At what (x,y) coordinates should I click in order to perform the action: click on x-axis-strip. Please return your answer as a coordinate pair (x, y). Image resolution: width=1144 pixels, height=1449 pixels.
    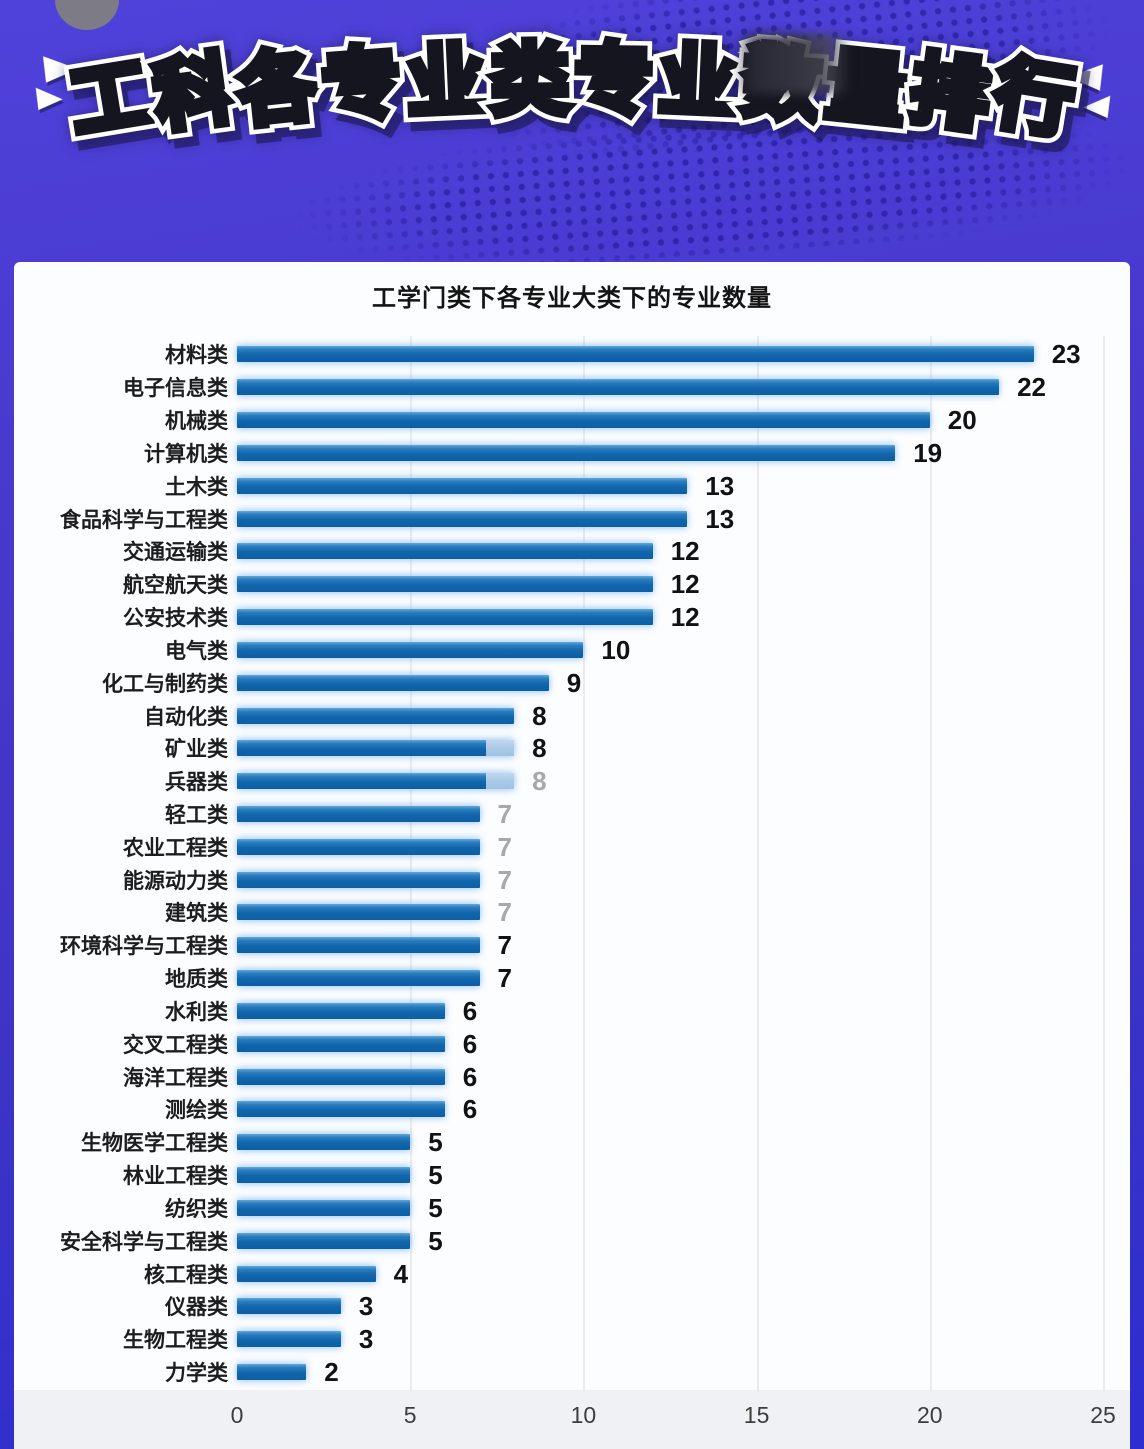
    Looking at the image, I should click on (572, 1419).